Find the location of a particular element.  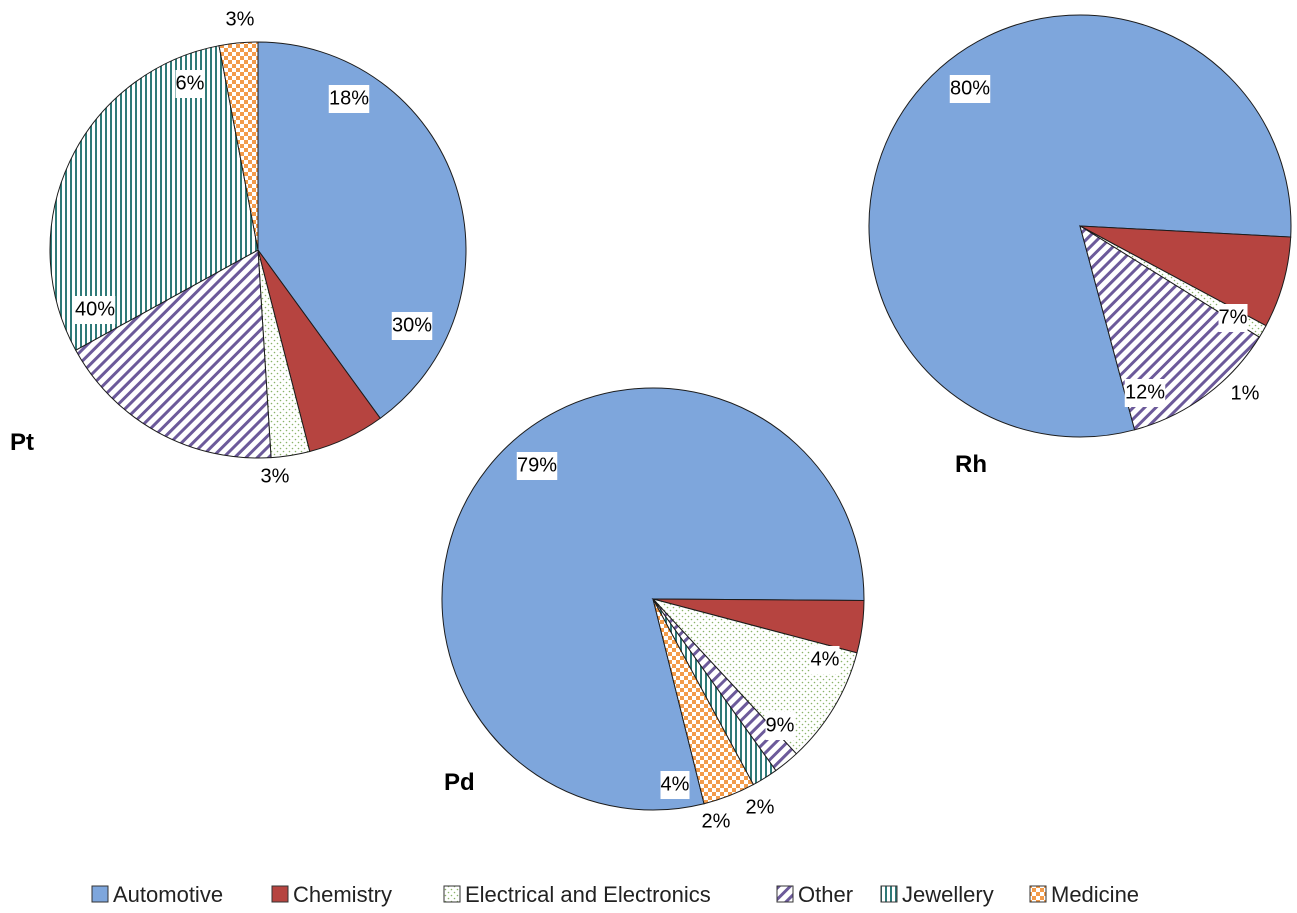

data-label-text: 80% is located at coordinates (970, 88).